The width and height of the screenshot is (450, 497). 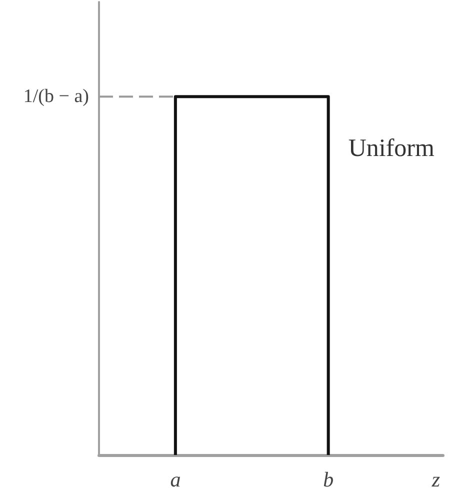 What do you see at coordinates (328, 480) in the screenshot?
I see `x-tick-label: b` at bounding box center [328, 480].